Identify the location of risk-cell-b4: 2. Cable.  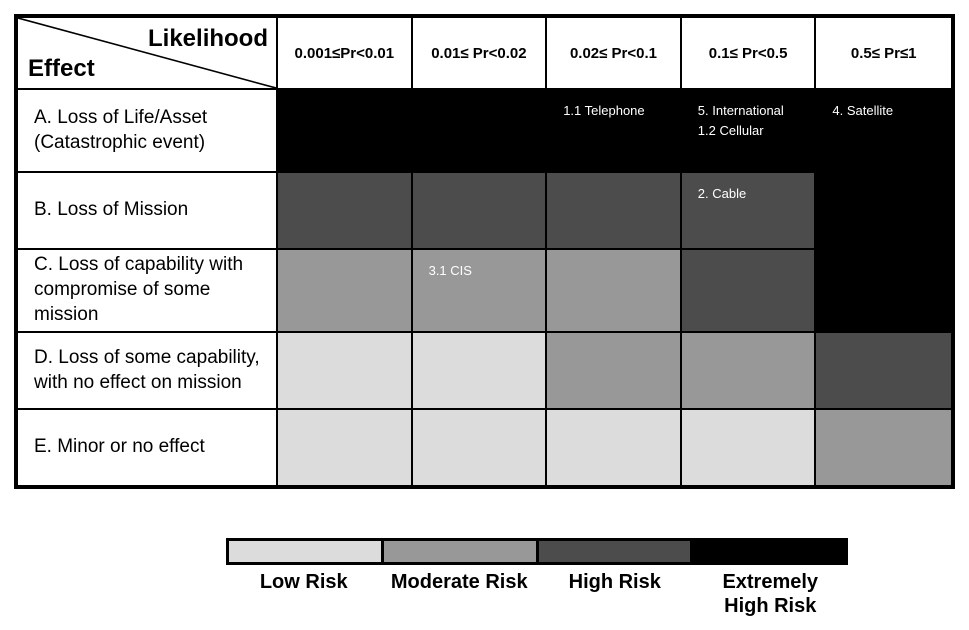
(749, 211).